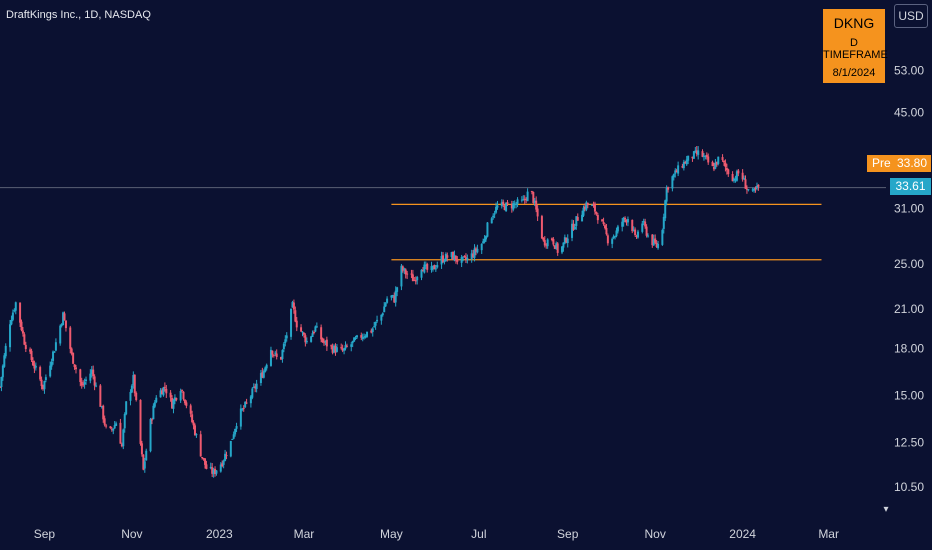  I want to click on pre-label-value: 33.80, so click(911, 163).